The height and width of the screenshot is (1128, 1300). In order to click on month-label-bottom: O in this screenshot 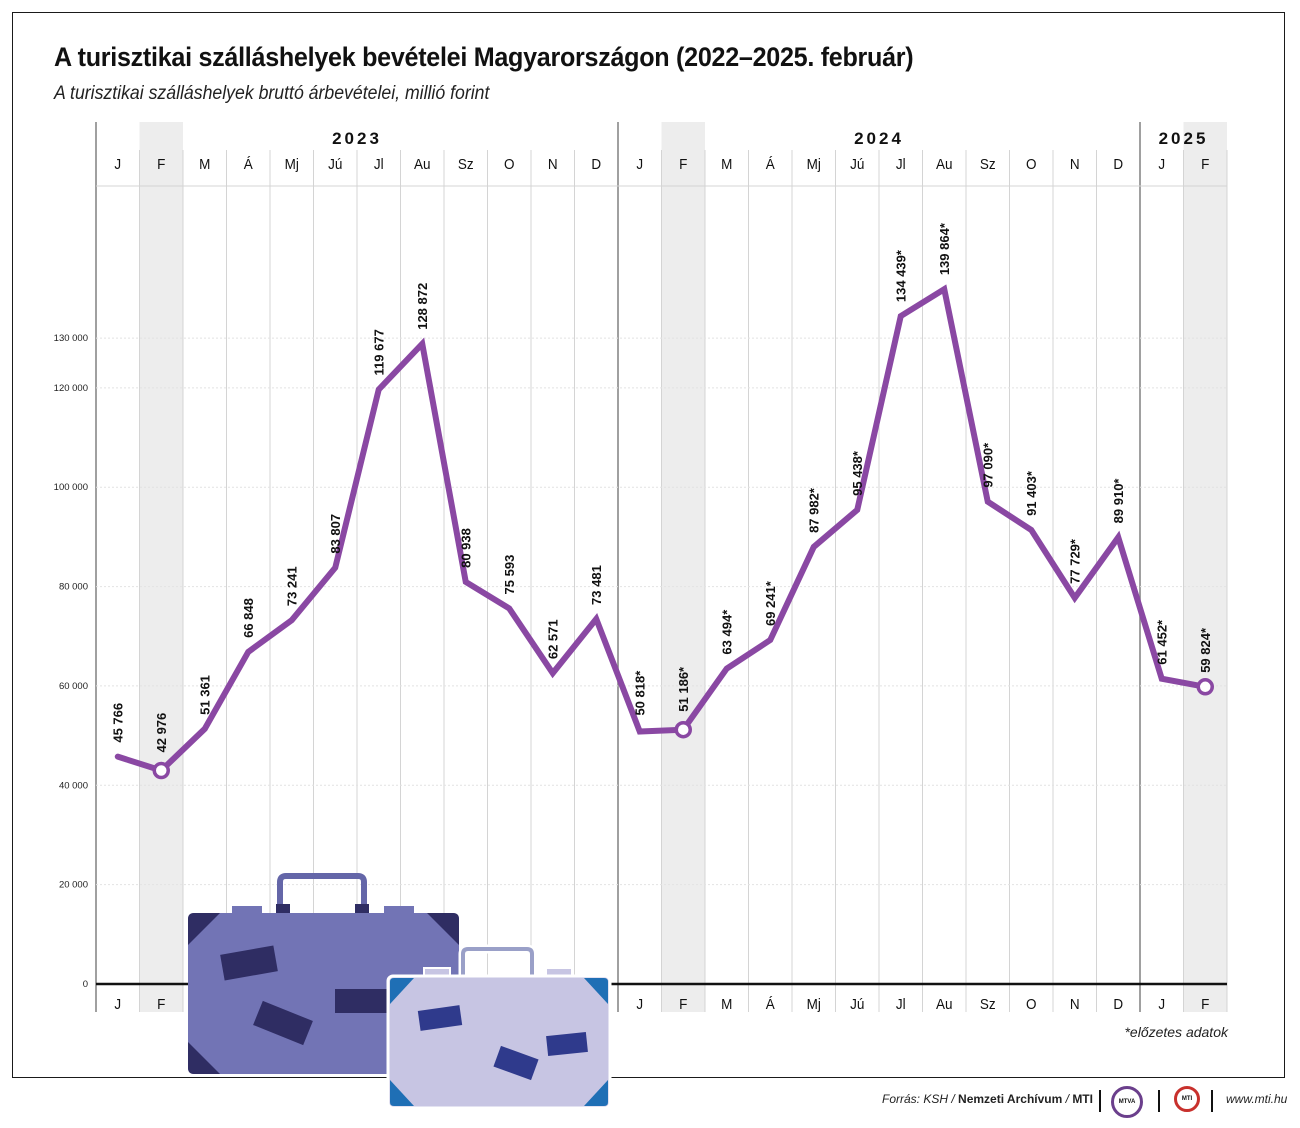, I will do `click(1031, 1004)`.